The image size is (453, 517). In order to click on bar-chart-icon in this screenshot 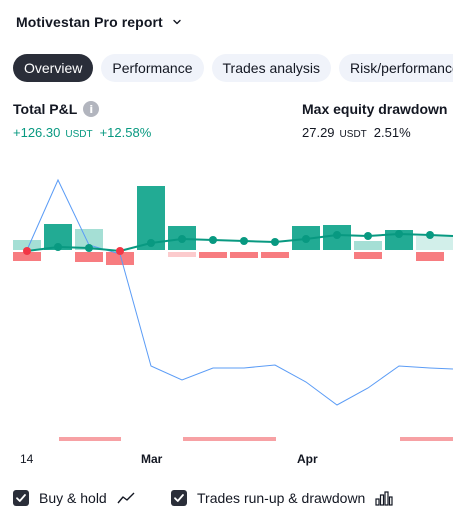, I will do `click(384, 498)`.